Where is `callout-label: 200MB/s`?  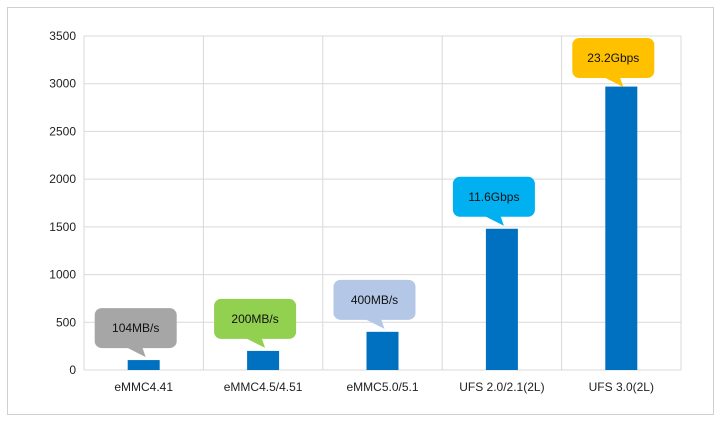
callout-label: 200MB/s is located at coordinates (254, 319).